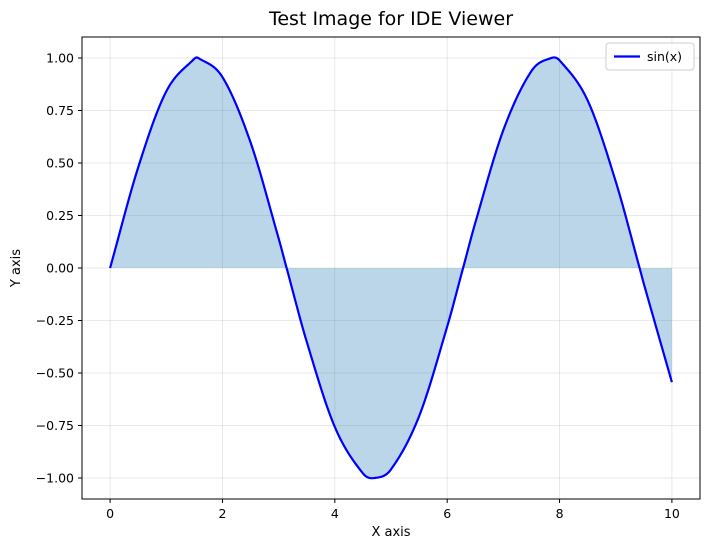  I want to click on x-tick-label: 4, so click(335, 513).